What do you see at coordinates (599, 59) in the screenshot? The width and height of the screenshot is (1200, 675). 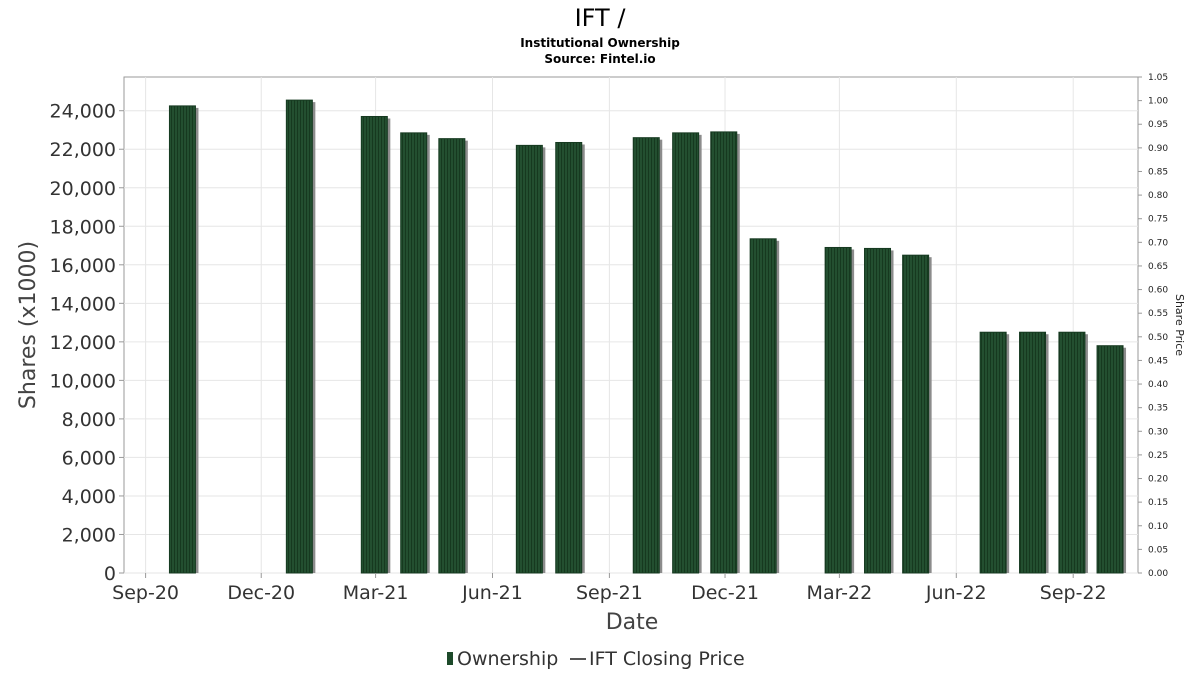 I see `chart-subtitle-line-2: Source: Fintel.io` at bounding box center [599, 59].